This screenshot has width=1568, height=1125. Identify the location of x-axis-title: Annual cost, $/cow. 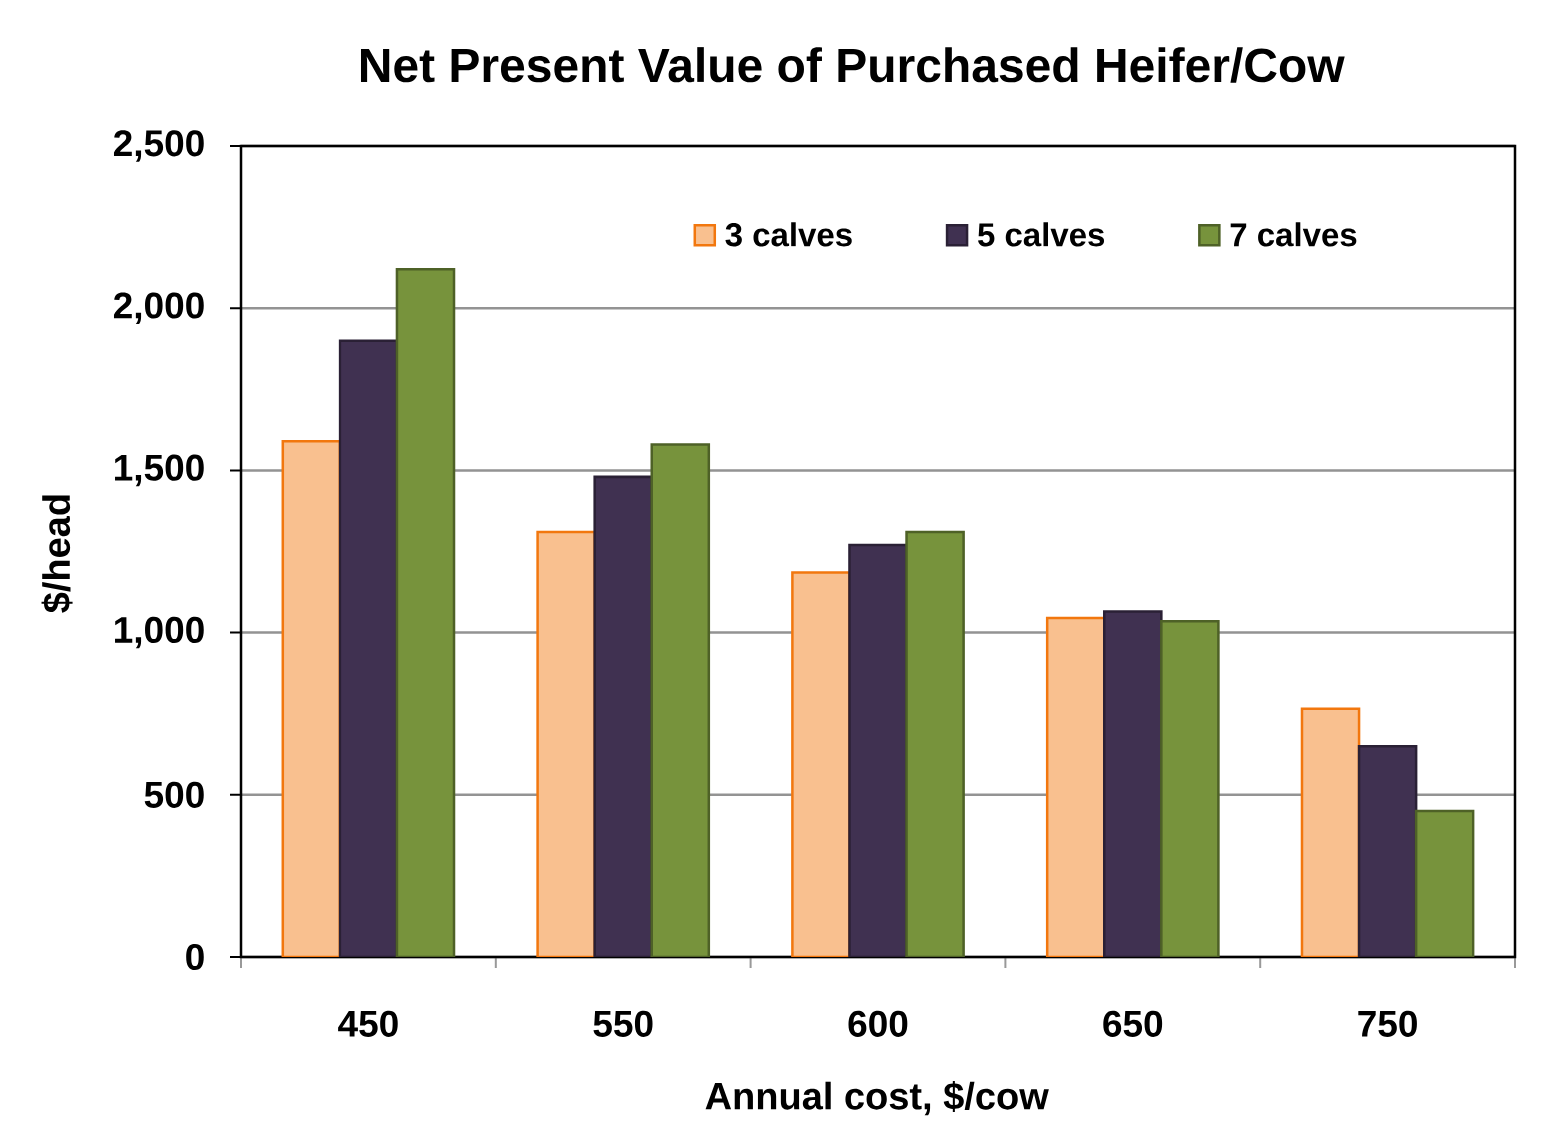
(877, 1098).